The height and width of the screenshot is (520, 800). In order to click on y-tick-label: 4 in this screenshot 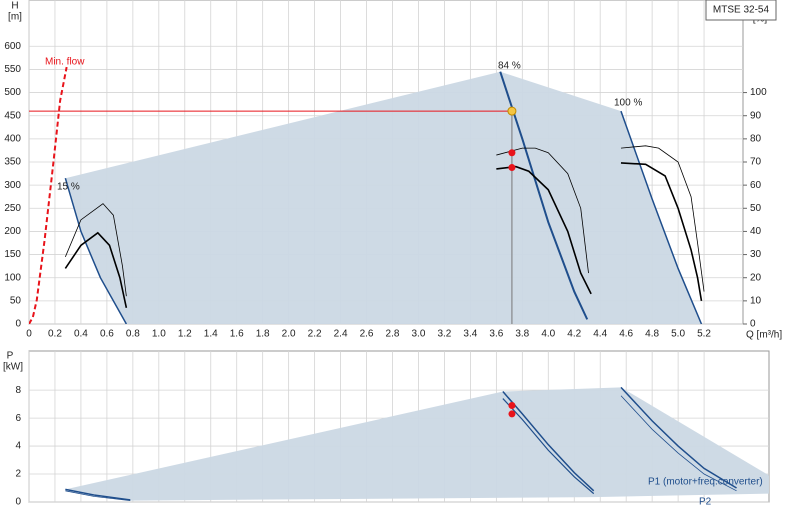, I will do `click(18, 446)`.